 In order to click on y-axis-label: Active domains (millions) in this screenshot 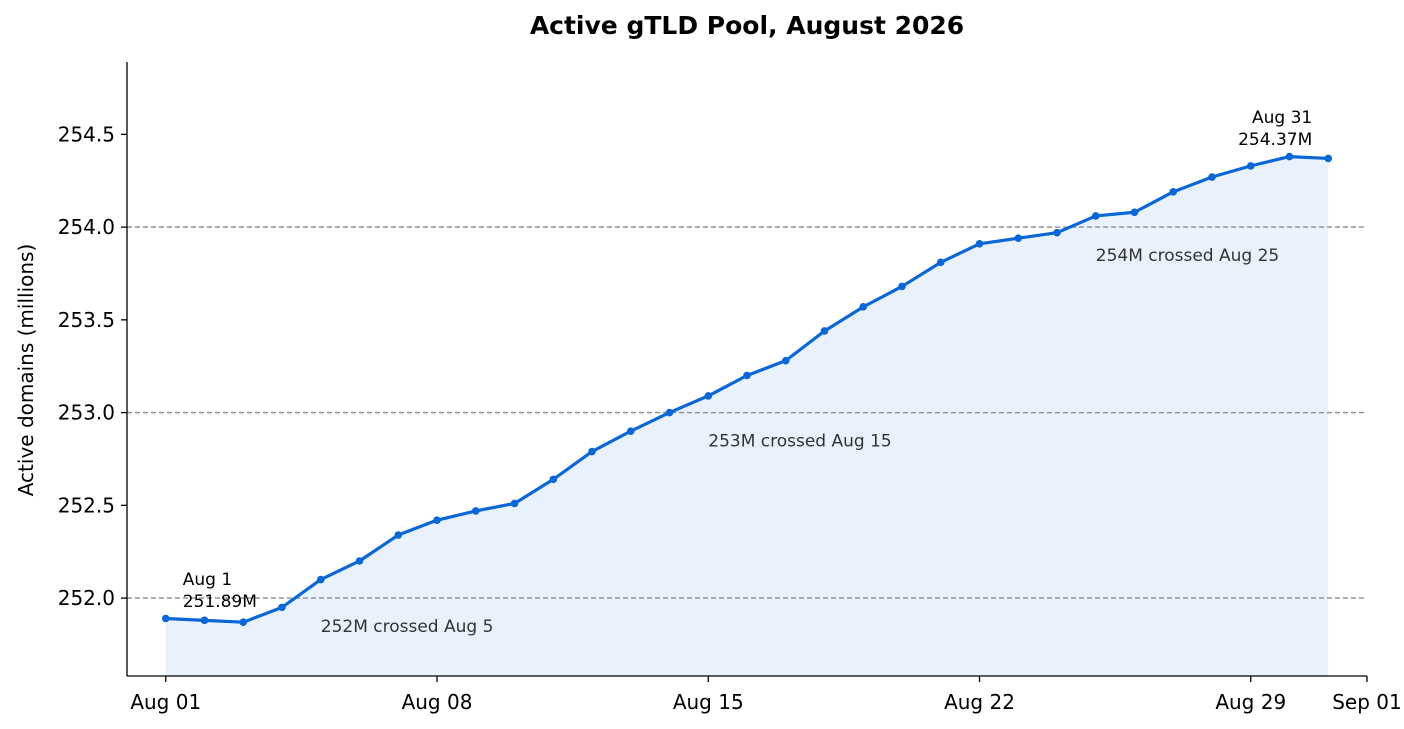, I will do `click(26, 370)`.